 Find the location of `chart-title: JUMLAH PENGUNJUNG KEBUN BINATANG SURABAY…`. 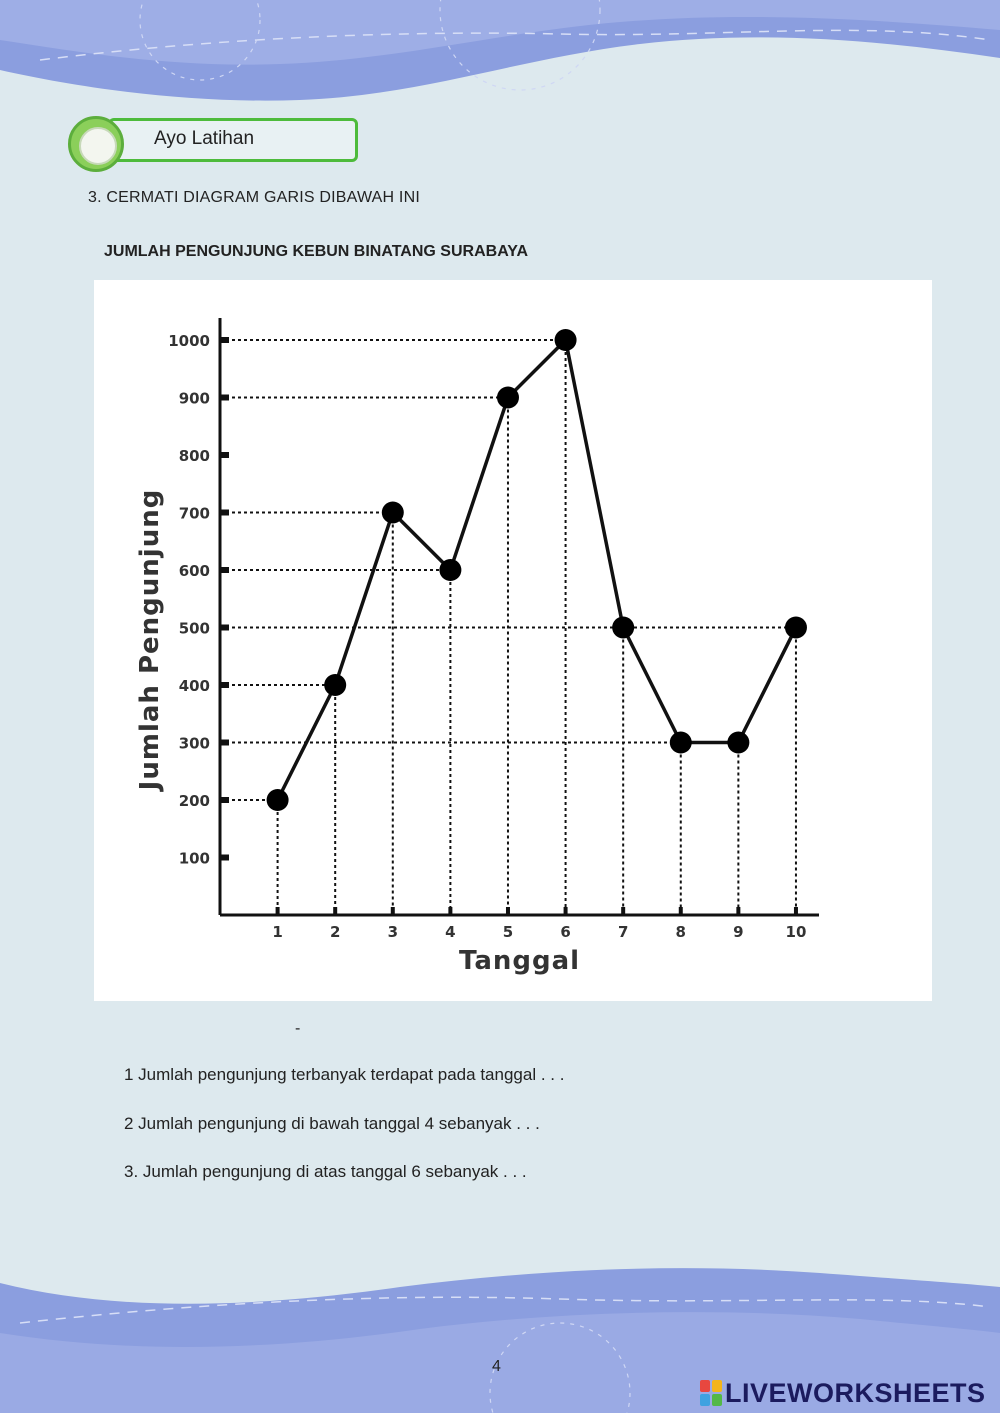

chart-title: JUMLAH PENGUNJUNG KEBUN BINATANG SURABAY… is located at coordinates (316, 251).